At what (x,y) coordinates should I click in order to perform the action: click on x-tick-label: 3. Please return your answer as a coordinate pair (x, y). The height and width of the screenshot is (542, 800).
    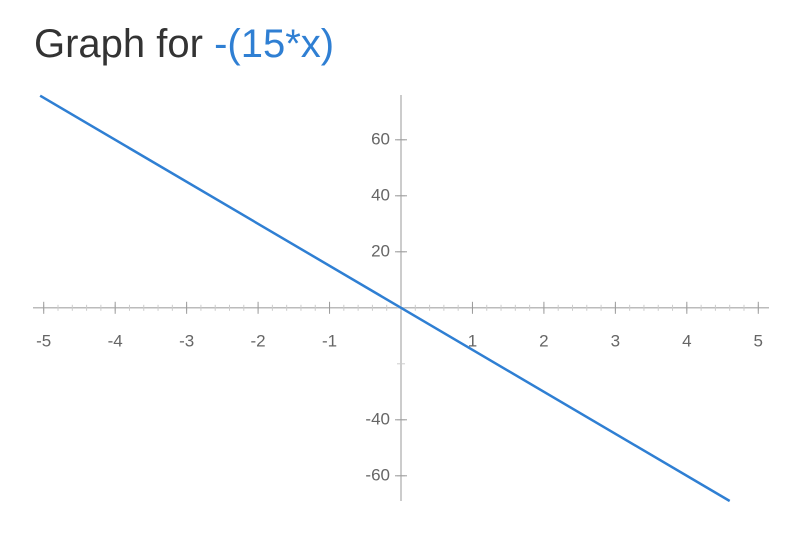
    Looking at the image, I should click on (615, 340).